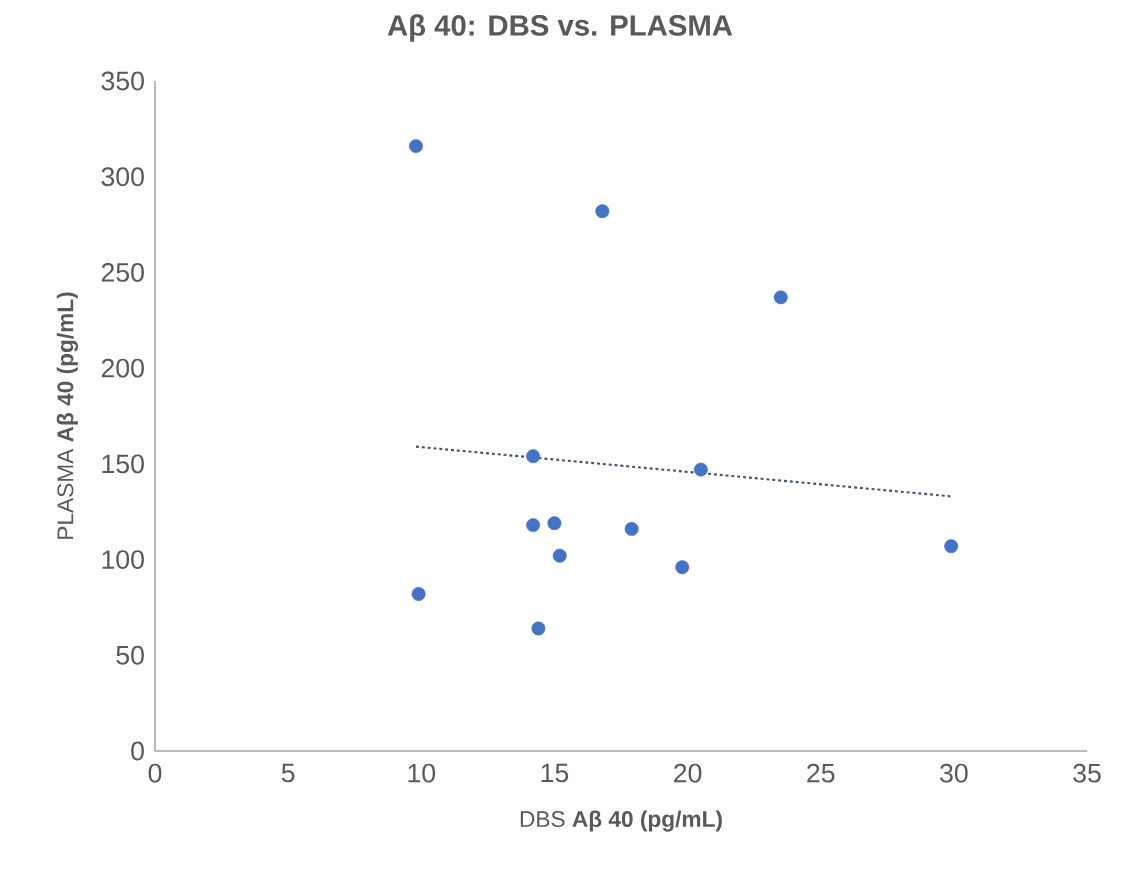 Image resolution: width=1137 pixels, height=882 pixels. Describe the element at coordinates (560, 28) in the screenshot. I see `chart-title: Aβ 40: DBS vs. PLASMA` at that location.